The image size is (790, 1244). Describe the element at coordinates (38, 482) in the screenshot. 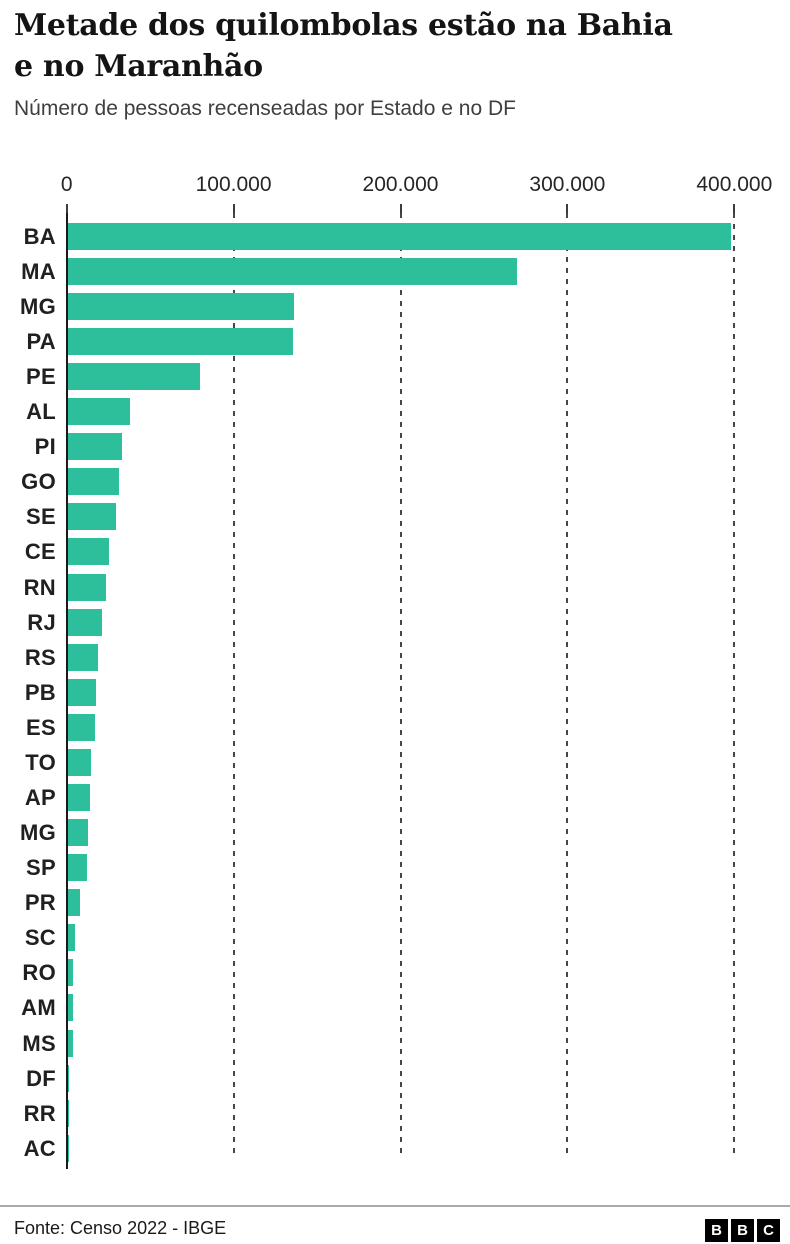

I see `bar-label-go-7: GO` at that location.